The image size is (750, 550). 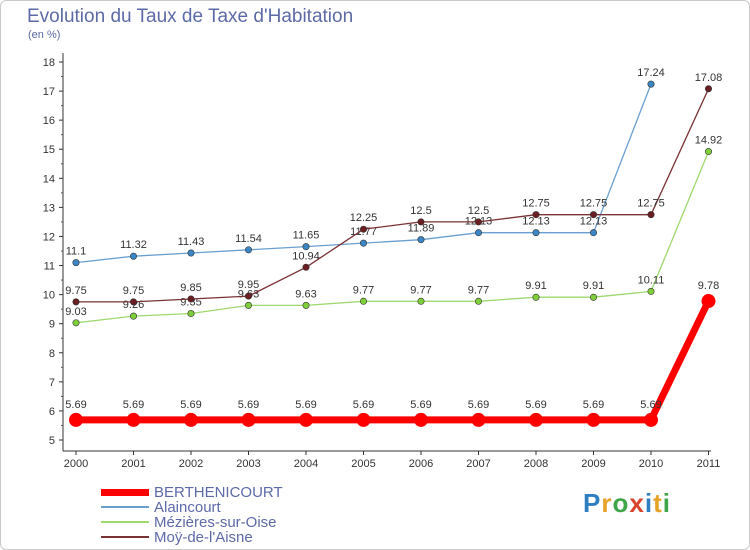 What do you see at coordinates (133, 245) in the screenshot?
I see `data-label-alaincourt: 11.32` at bounding box center [133, 245].